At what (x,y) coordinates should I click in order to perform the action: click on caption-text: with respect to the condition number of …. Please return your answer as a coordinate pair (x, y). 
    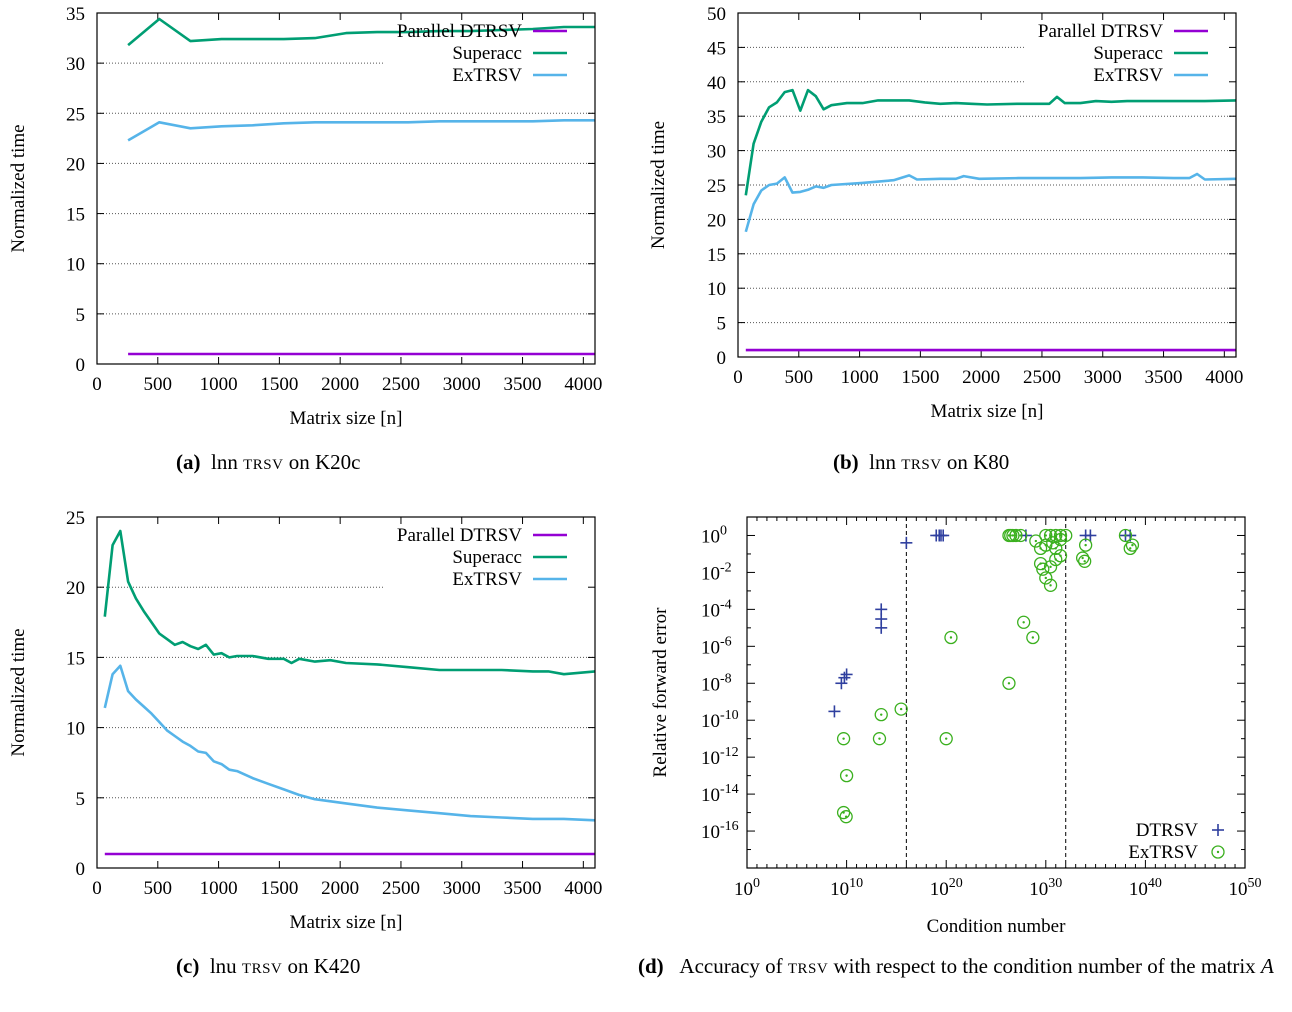
    Looking at the image, I should click on (1044, 966).